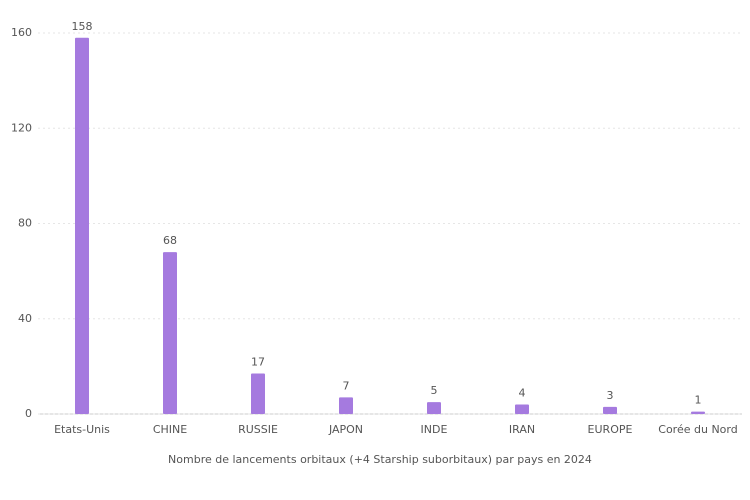 This screenshot has height=500, width=750. Describe the element at coordinates (346, 385) in the screenshot. I see `value-label: 7` at that location.